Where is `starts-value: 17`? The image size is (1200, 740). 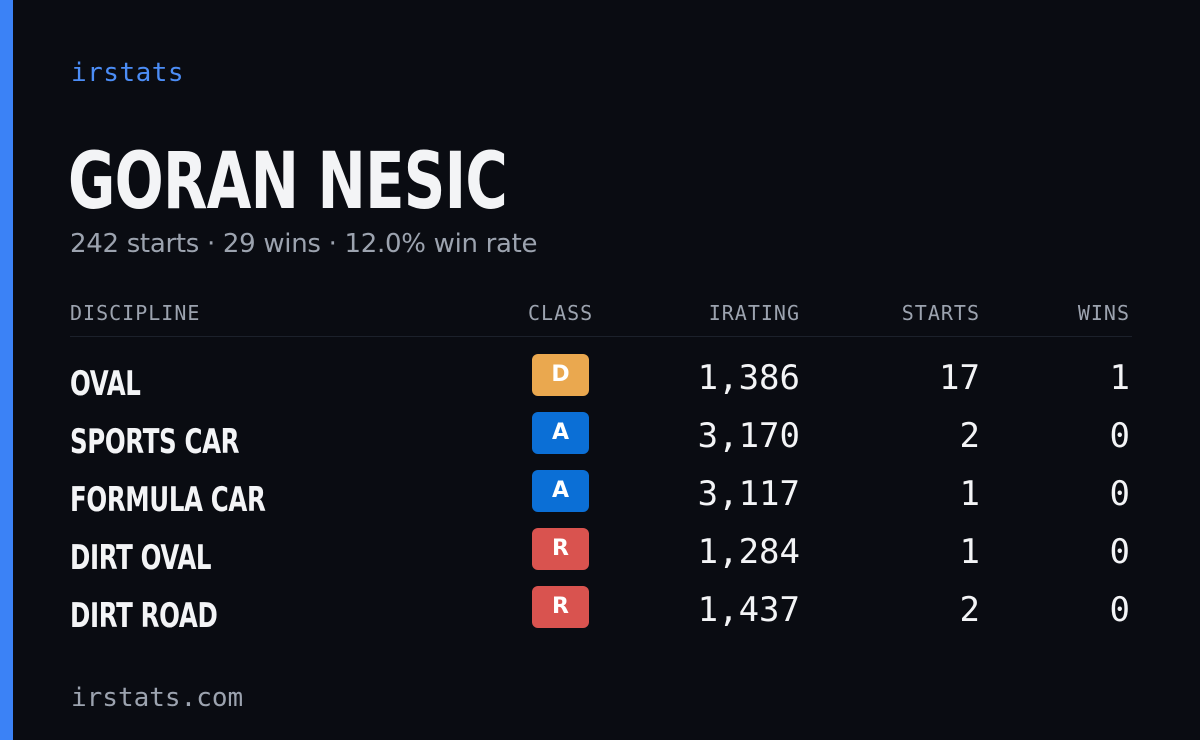
starts-value: 17 is located at coordinates (959, 378).